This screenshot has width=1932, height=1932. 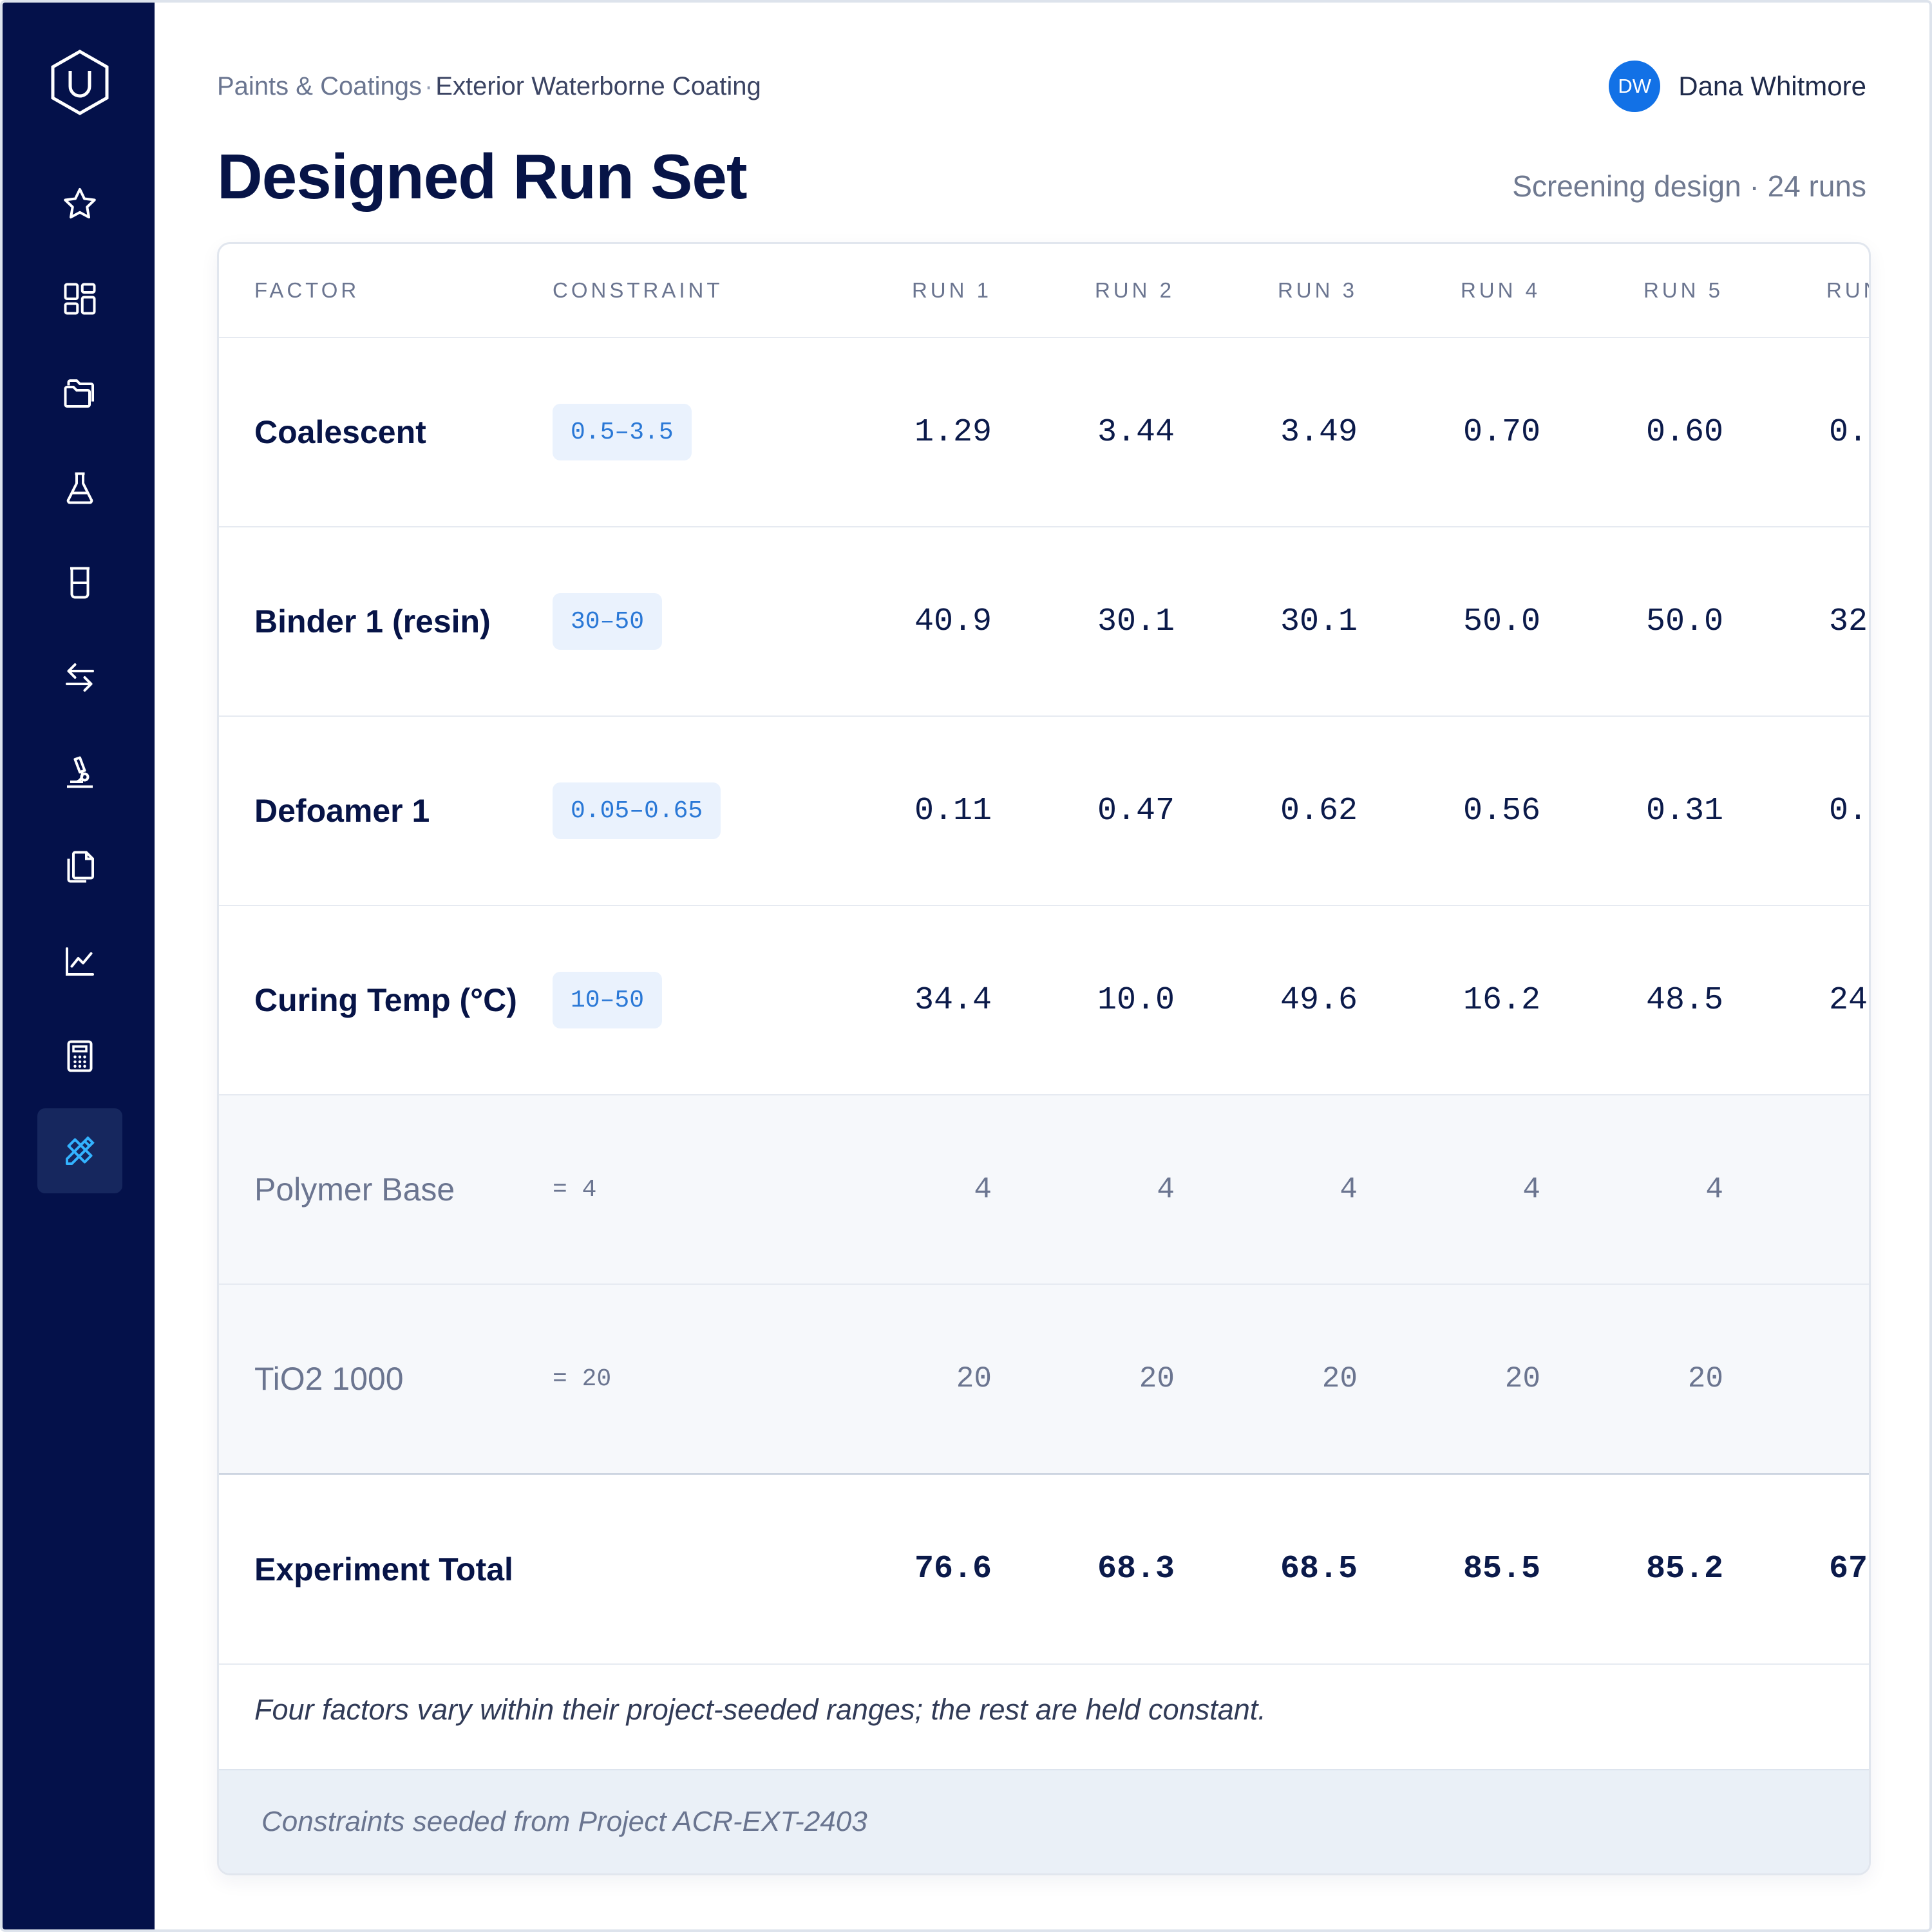 I want to click on transfer-icon, so click(x=80, y=678).